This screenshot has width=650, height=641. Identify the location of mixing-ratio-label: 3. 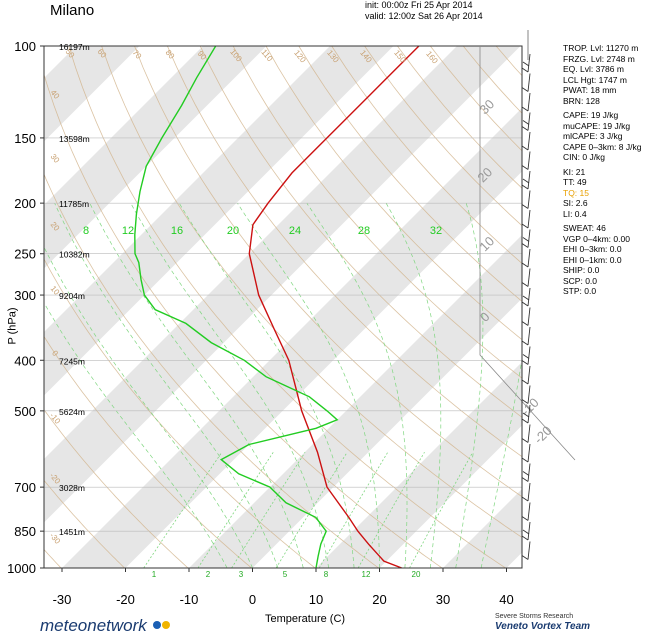
(241, 574).